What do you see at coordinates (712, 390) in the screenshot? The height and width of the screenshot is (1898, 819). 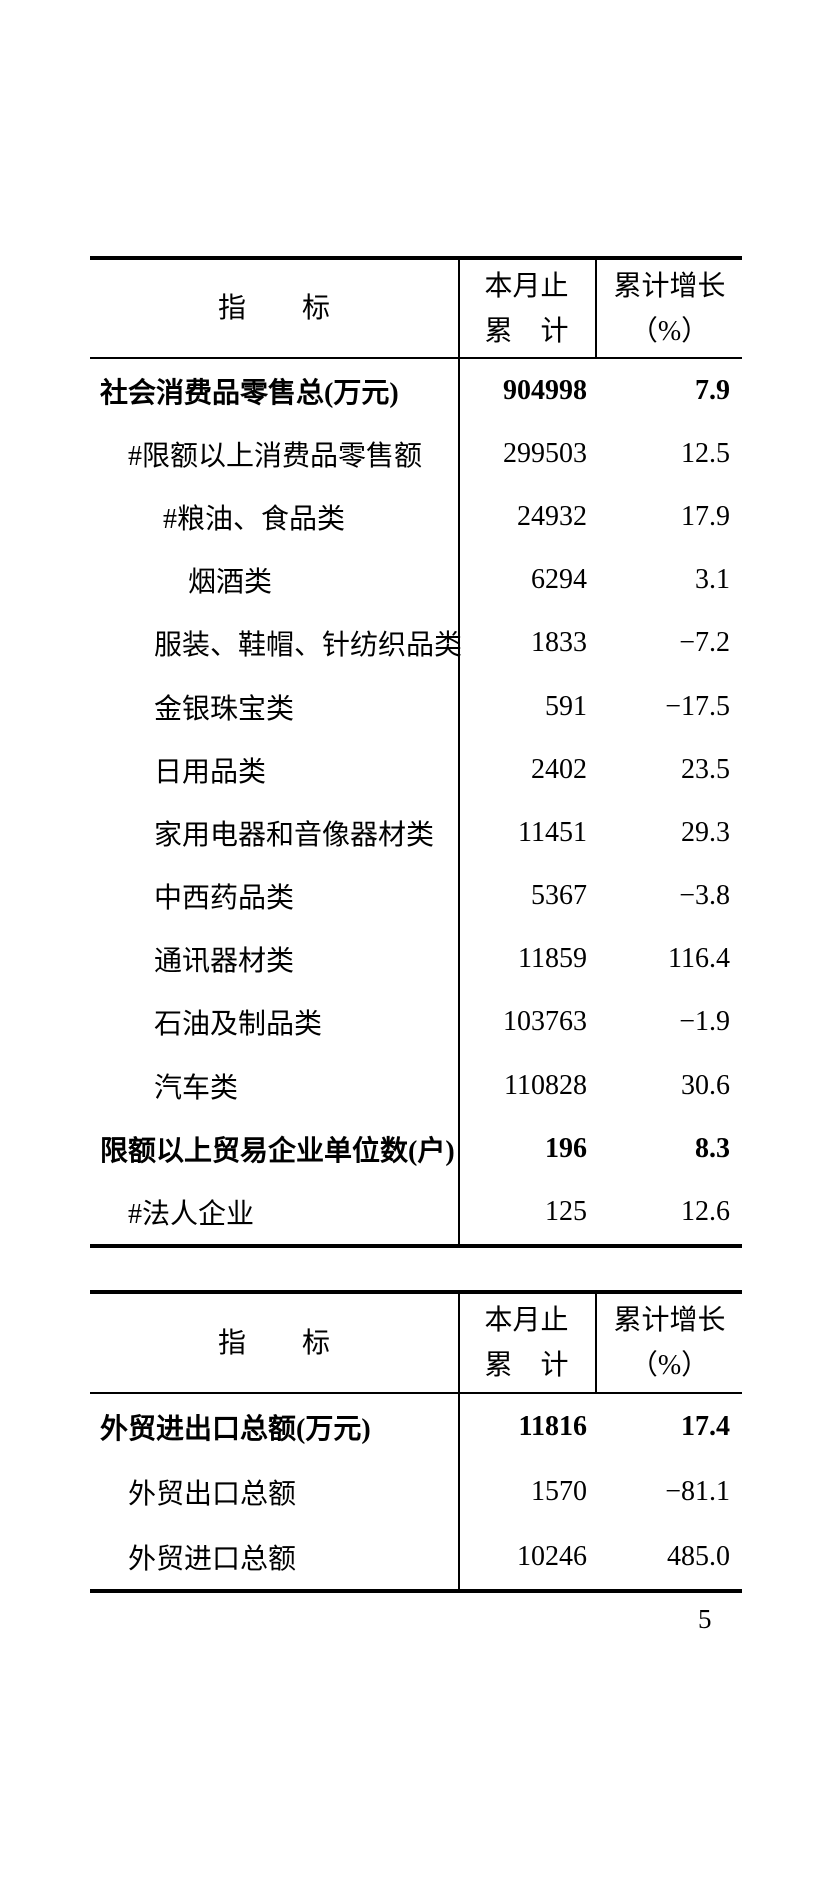 I see `growth-value: 7.9` at bounding box center [712, 390].